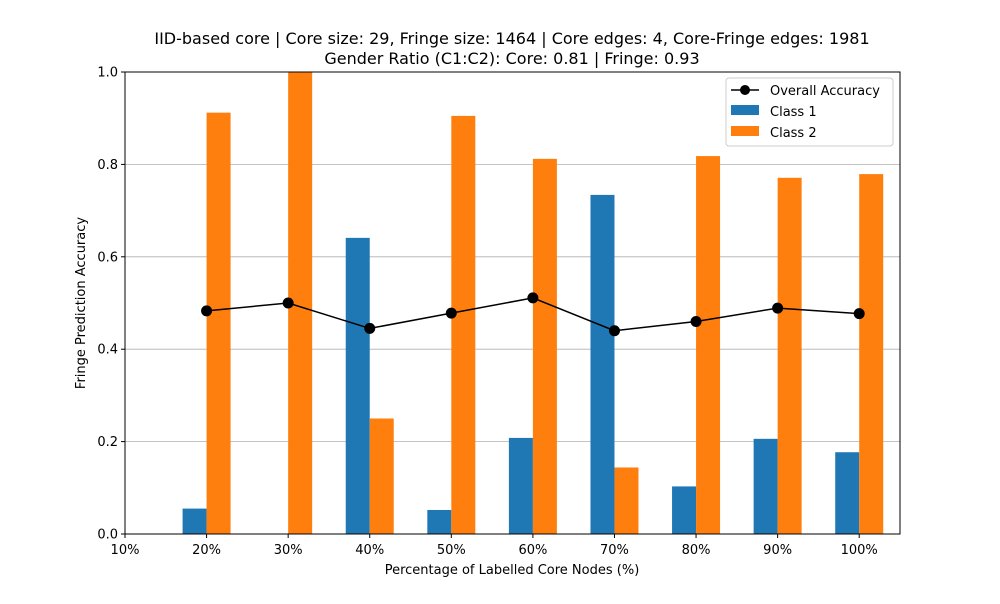  What do you see at coordinates (369, 550) in the screenshot?
I see `x-tick-label: 40%` at bounding box center [369, 550].